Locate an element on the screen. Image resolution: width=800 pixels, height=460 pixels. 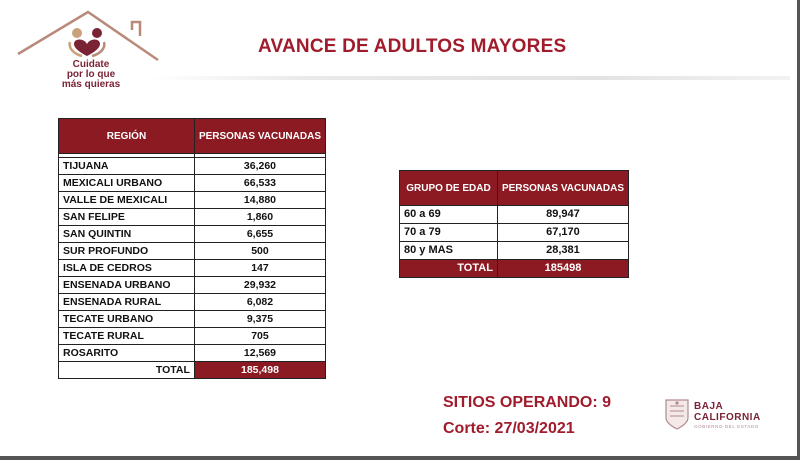
table-row: ENSENADA URBANO 29,932 is located at coordinates (192, 285).